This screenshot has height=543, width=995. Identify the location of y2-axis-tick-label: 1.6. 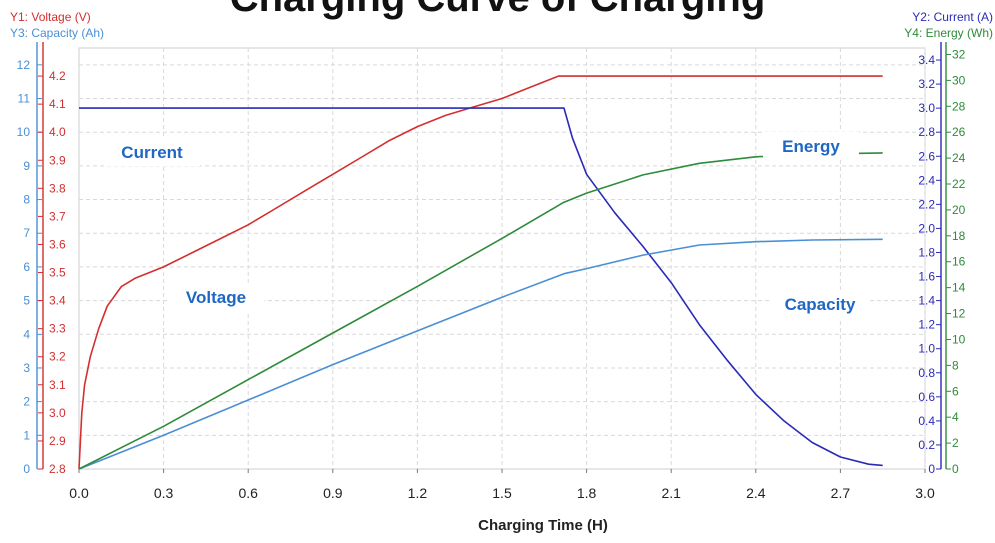
(926, 277).